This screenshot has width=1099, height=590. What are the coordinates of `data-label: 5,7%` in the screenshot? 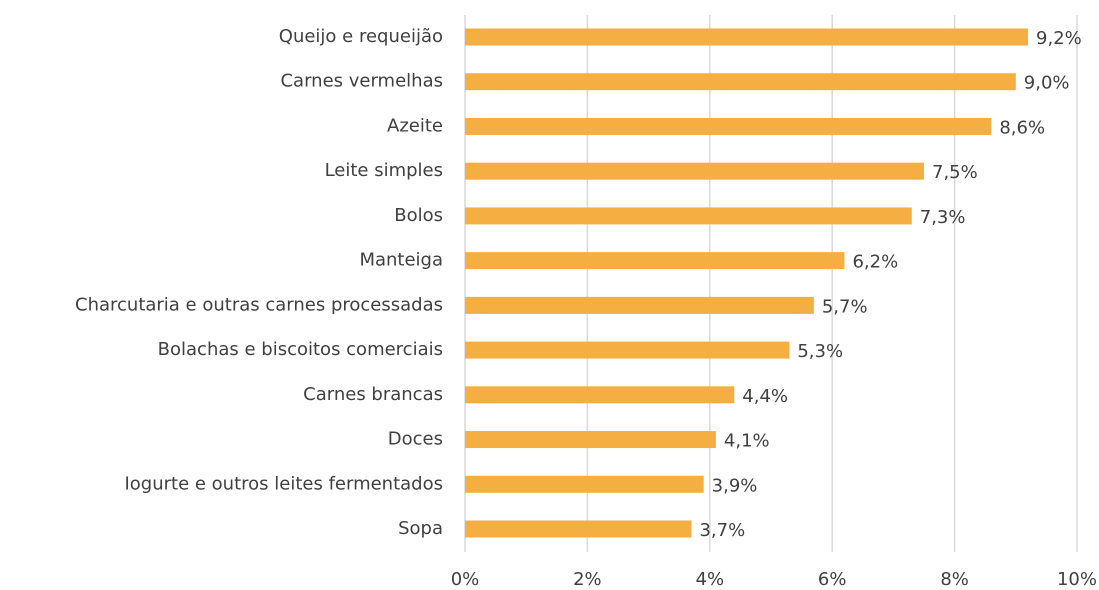 It's located at (845, 306).